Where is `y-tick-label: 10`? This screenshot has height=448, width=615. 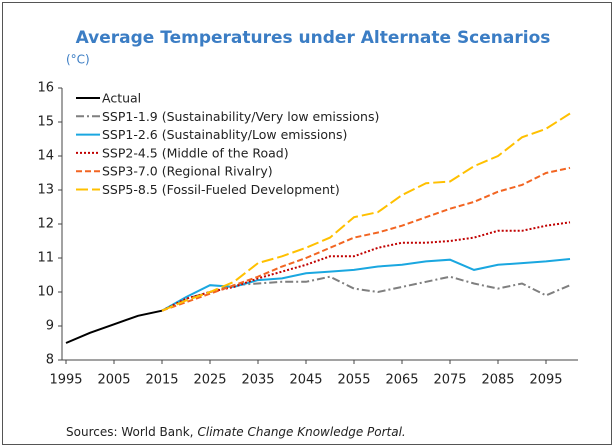
y-tick-label: 10 is located at coordinates (45, 292).